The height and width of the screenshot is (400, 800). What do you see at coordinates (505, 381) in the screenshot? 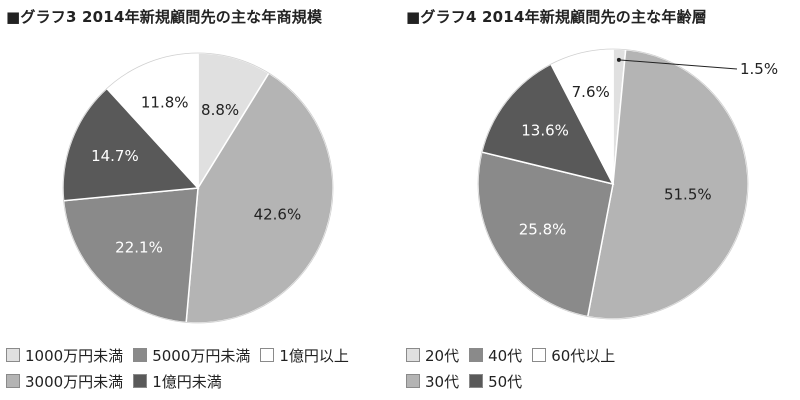
I see `legend-label: 50代` at bounding box center [505, 381].